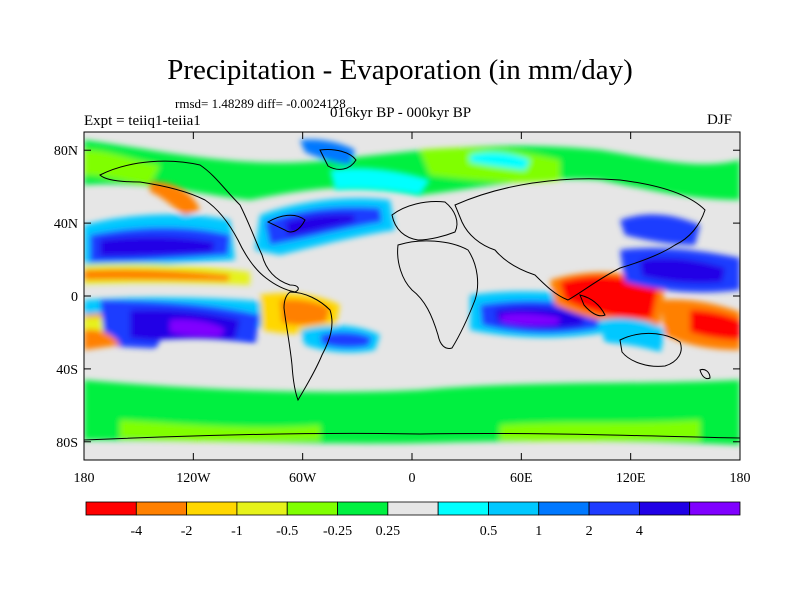 The image size is (800, 600). I want to click on lon-tick-label: 60E, so click(521, 478).